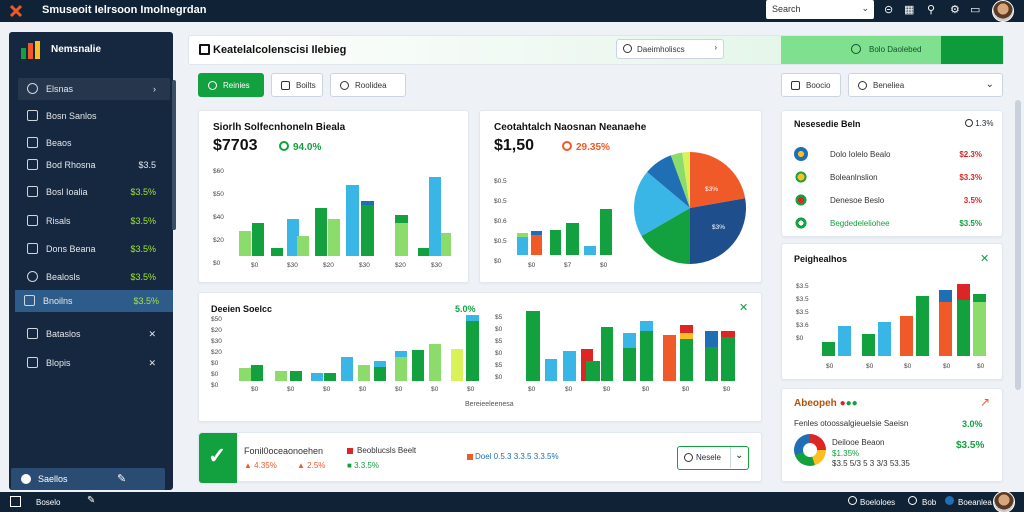 This screenshot has width=1024, height=512. Describe the element at coordinates (94, 334) in the screenshot. I see `sidebar-item-9: Bataslos ✕` at that location.